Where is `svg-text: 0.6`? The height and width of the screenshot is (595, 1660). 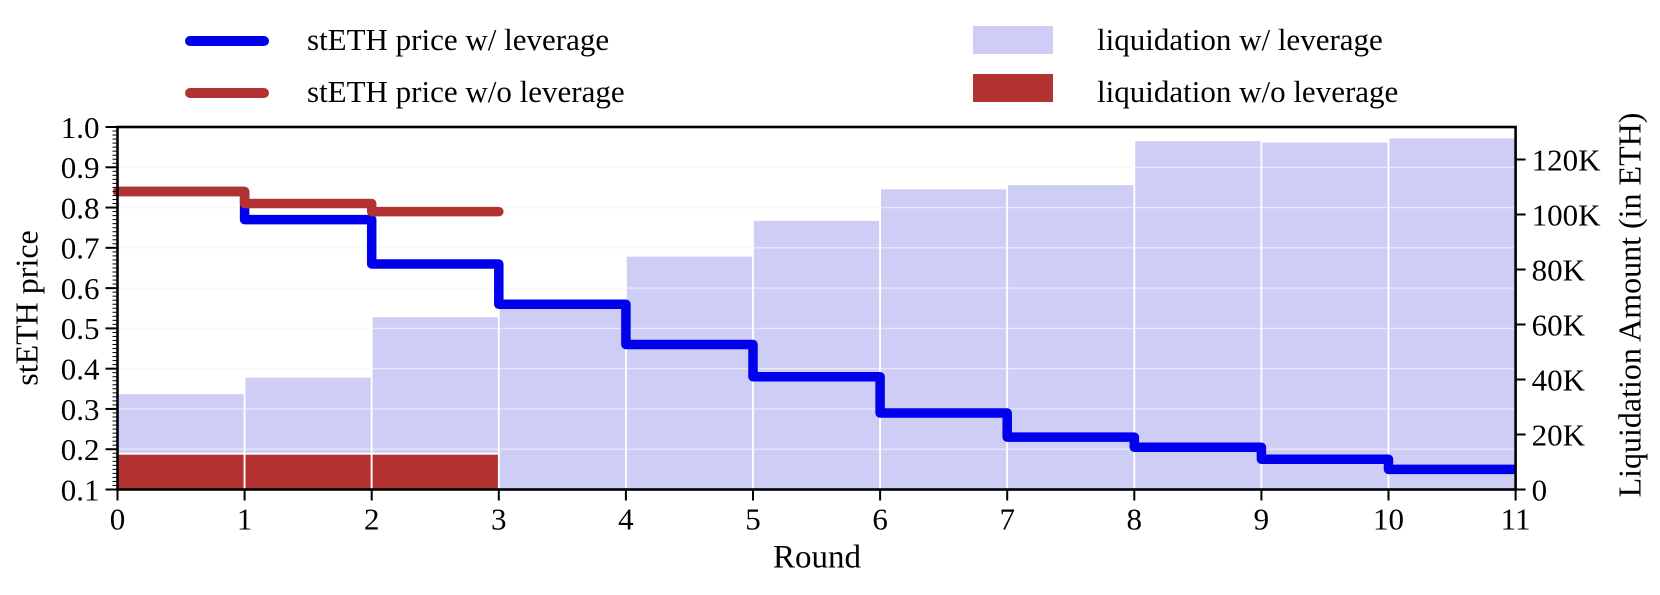
svg-text: 0.6 is located at coordinates (80, 288).